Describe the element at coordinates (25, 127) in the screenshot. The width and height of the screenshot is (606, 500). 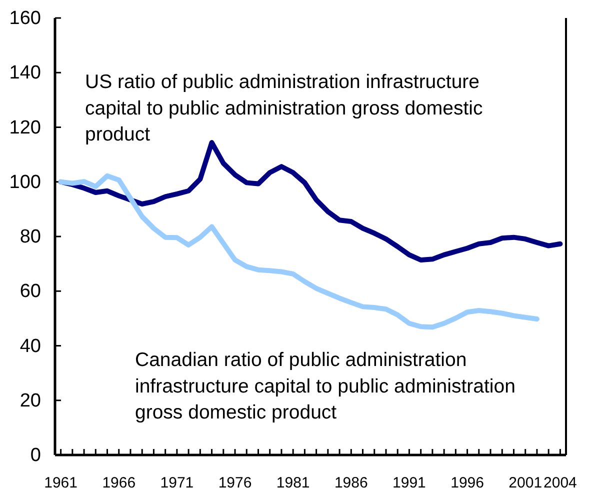
I see `y-tick-label: 120` at that location.